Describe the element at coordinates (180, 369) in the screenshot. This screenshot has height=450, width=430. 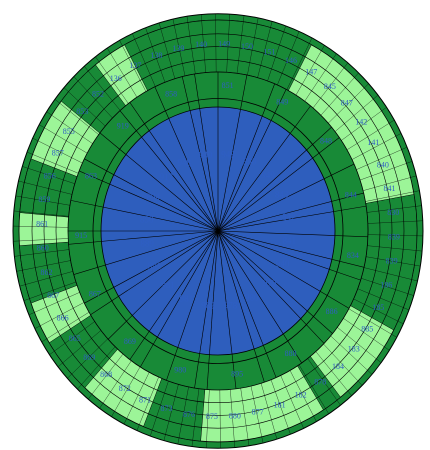
I see `middle-ring-label-8: 980` at that location.